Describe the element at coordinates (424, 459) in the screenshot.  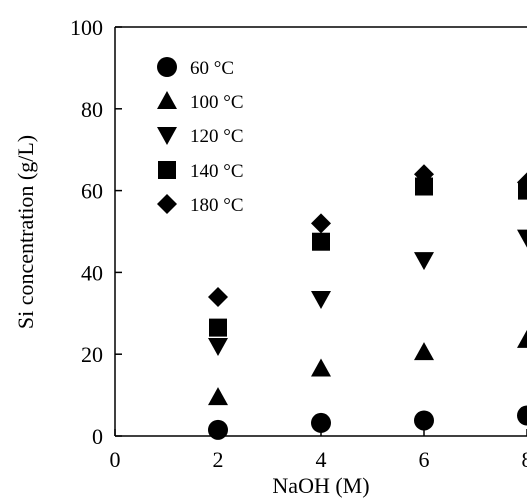
I see `x-tick-label: 6` at that location.